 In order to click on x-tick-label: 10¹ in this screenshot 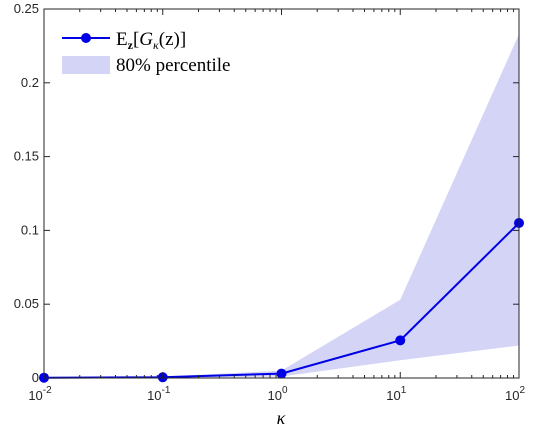, I will do `click(396, 394)`.